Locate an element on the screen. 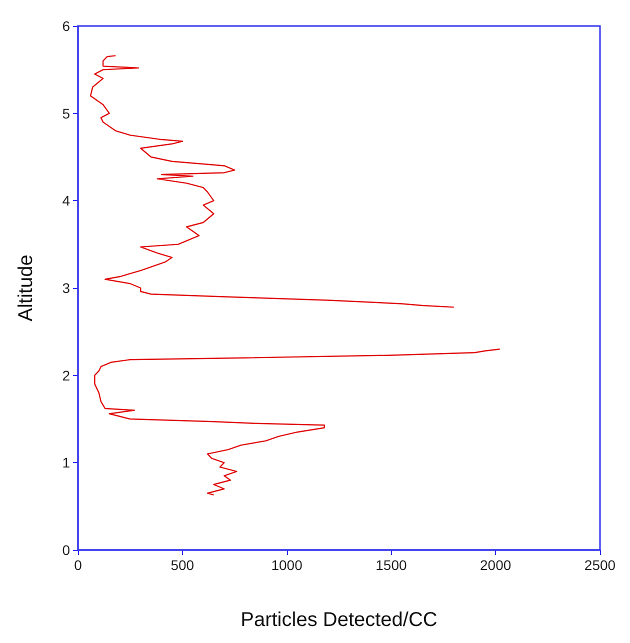  y-tick-label: 0 is located at coordinates (66, 550).